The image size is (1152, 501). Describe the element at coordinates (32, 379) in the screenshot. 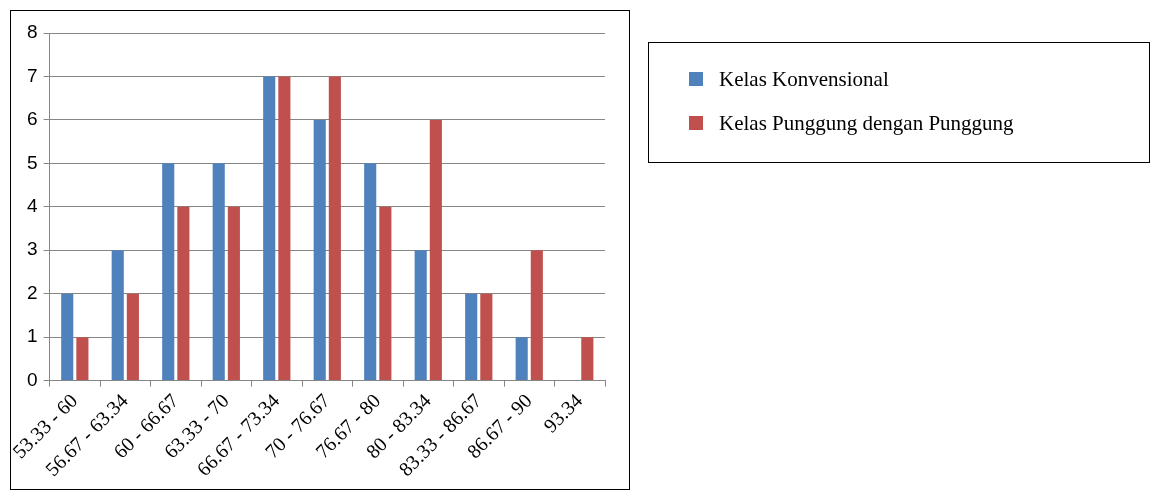

I see `y-tick-label: 0` at that location.